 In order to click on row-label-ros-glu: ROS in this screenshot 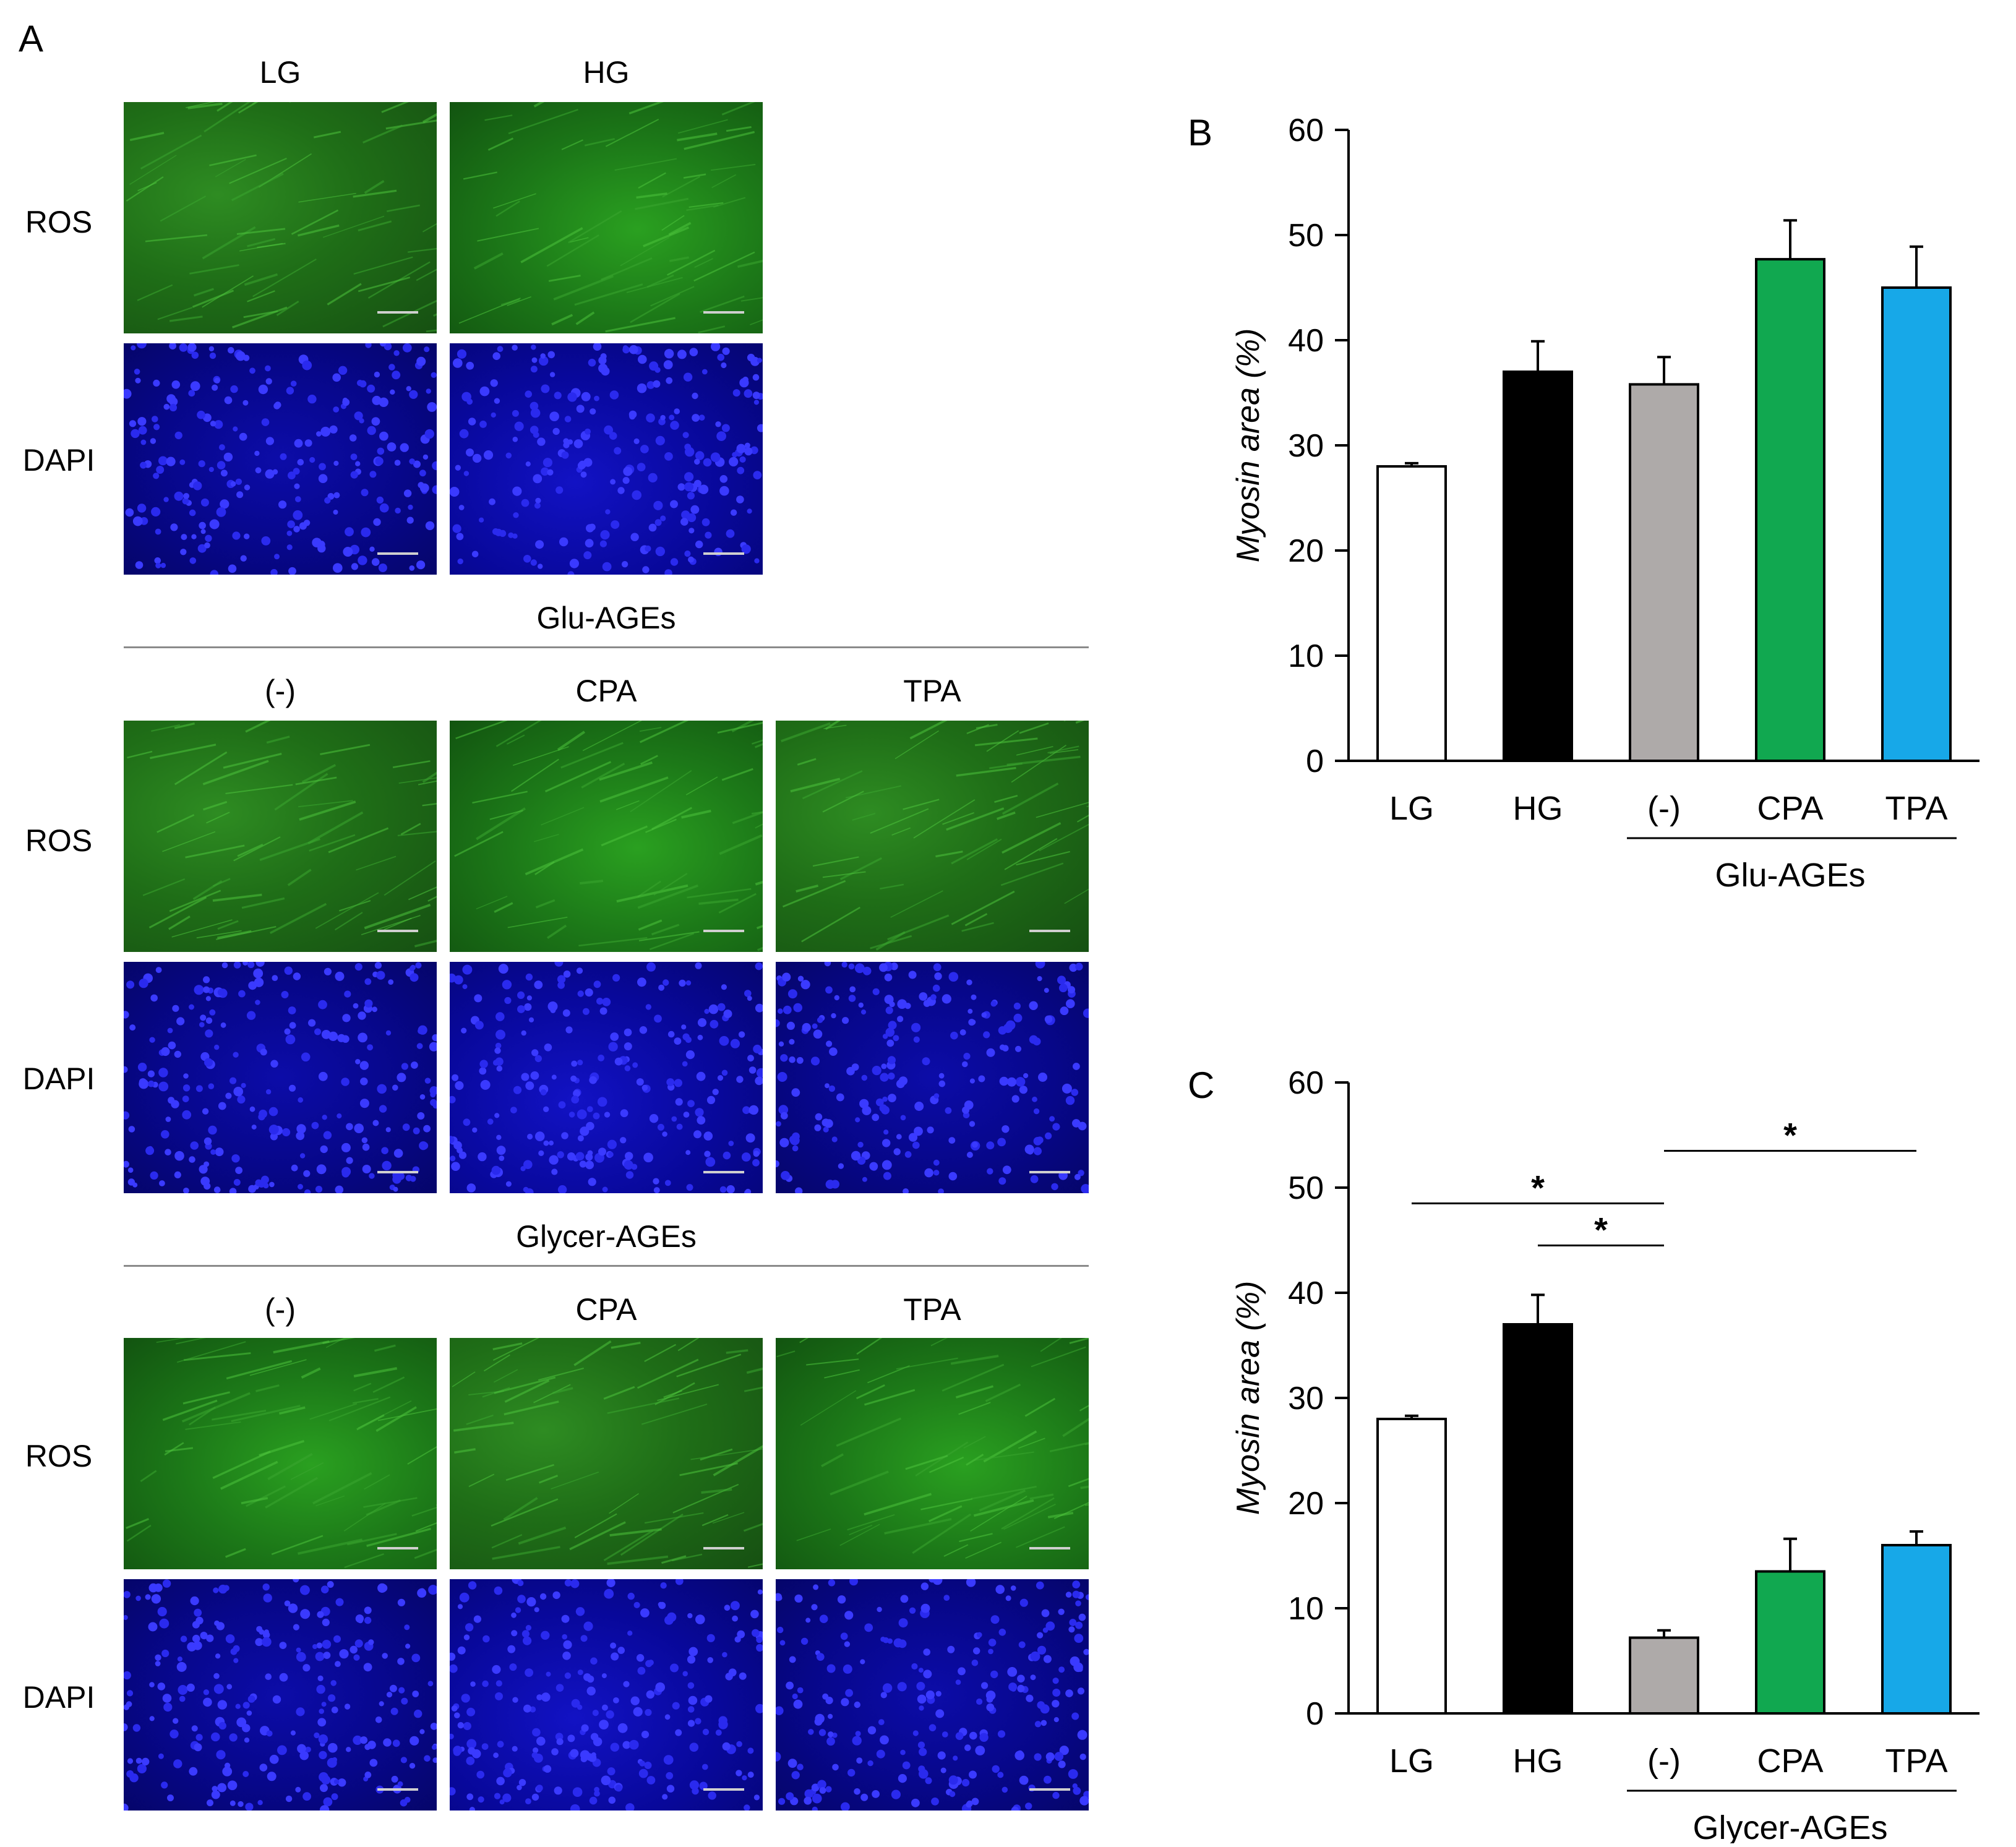, I will do `click(59, 841)`.